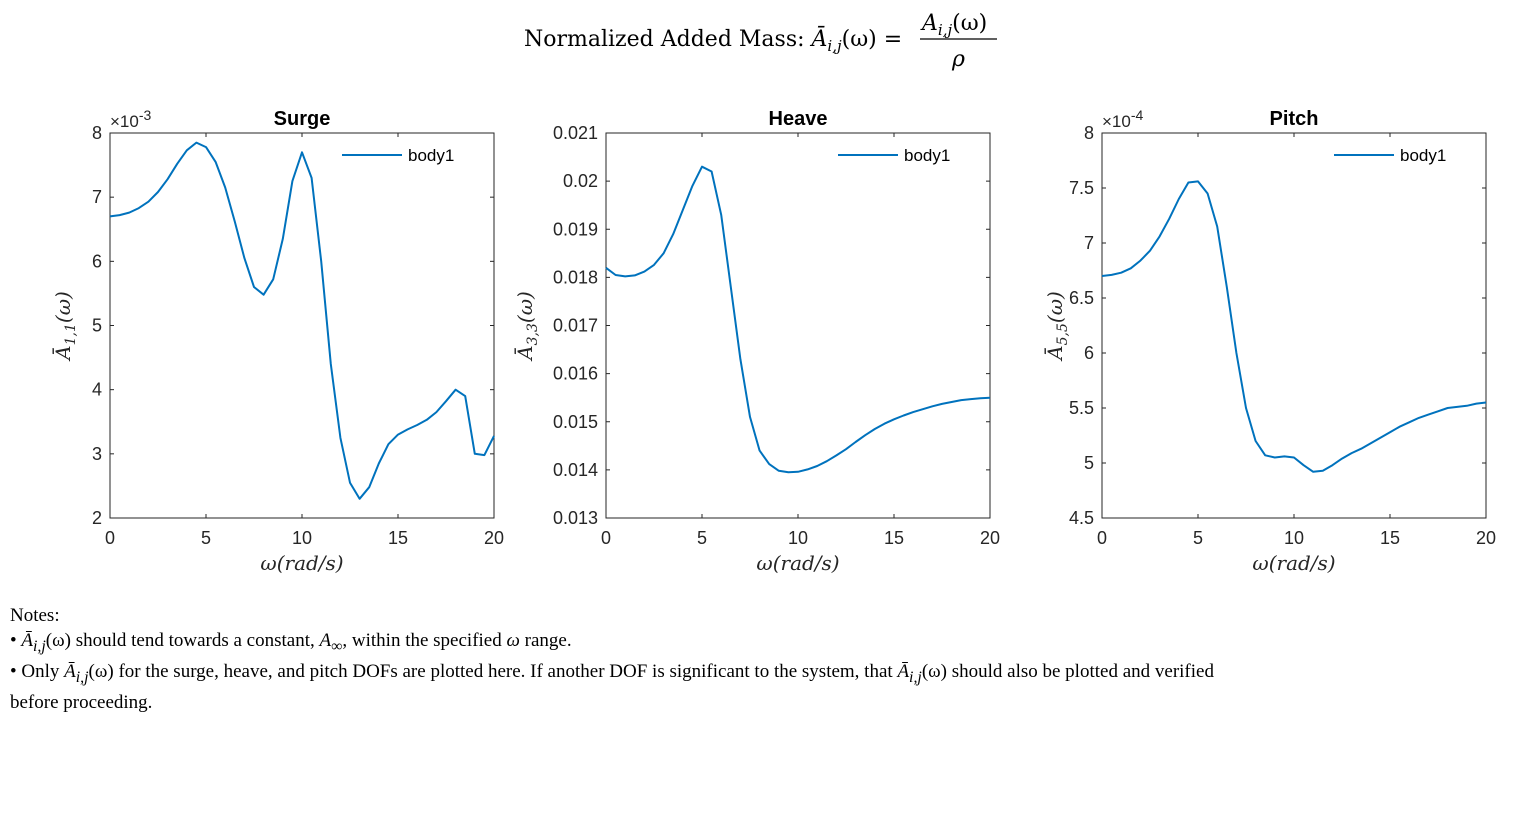 This screenshot has height=815, width=1523. What do you see at coordinates (580, 181) in the screenshot?
I see `heave-y-tick-label: 0.02` at bounding box center [580, 181].